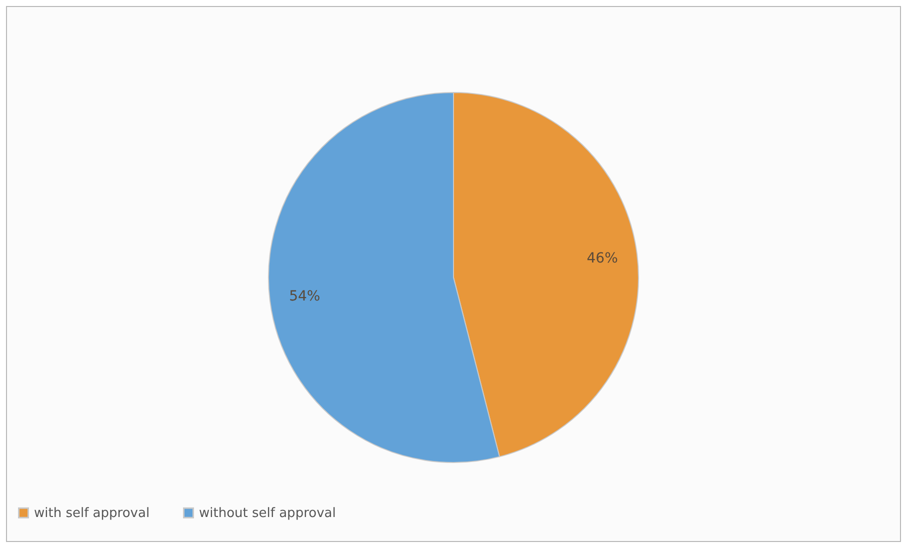  Describe the element at coordinates (267, 513) in the screenshot. I see `legend-label: without self approval` at that location.